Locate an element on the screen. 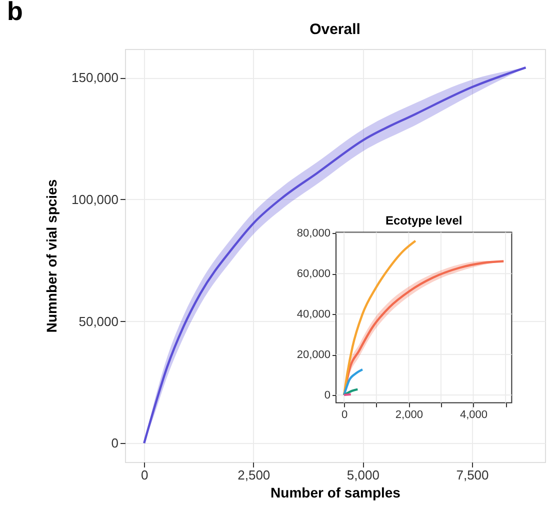 The image size is (552, 520). y-tick-label: 150,000 is located at coordinates (95, 78).